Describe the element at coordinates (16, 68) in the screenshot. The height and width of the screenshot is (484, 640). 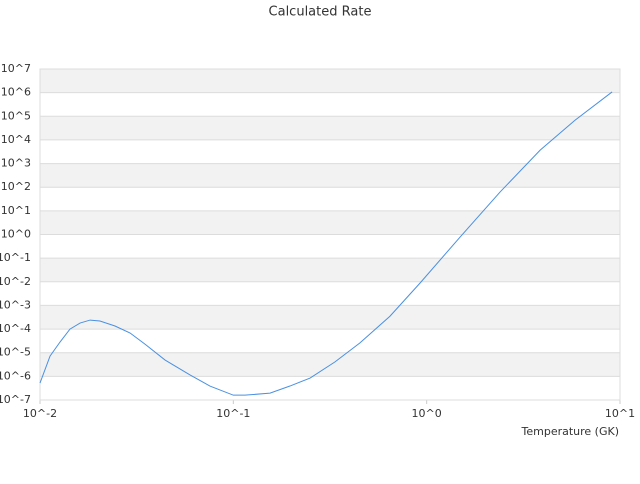
I see `y-tick-label: 10^7` at that location.